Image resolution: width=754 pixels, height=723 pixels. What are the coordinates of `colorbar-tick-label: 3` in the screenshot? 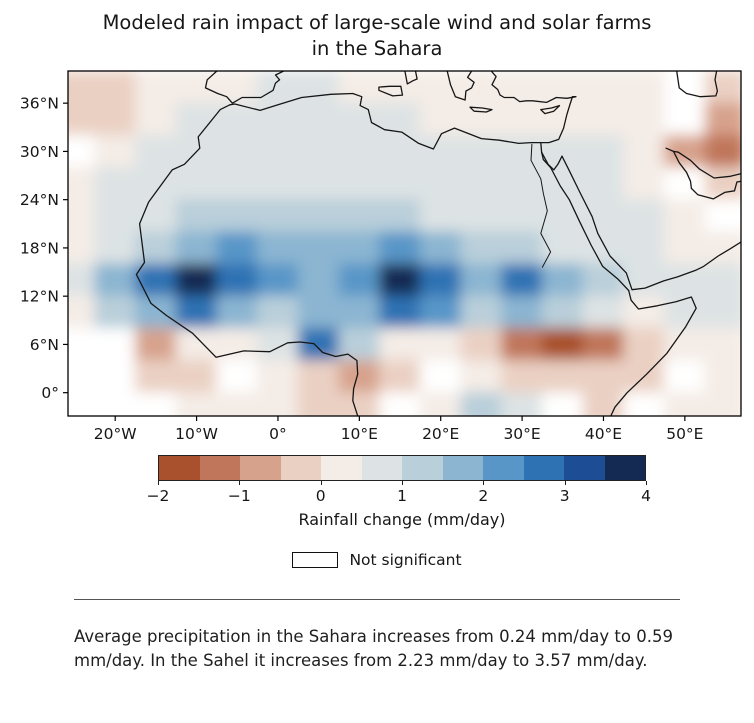 It's located at (564, 496).